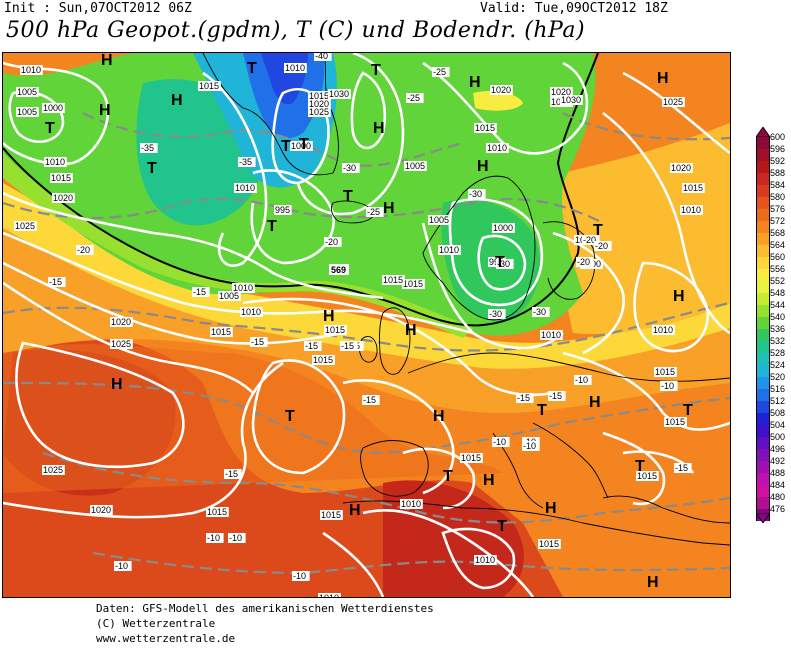 This screenshot has height=648, width=791. What do you see at coordinates (778, 509) in the screenshot?
I see `legend-label: 476` at bounding box center [778, 509].